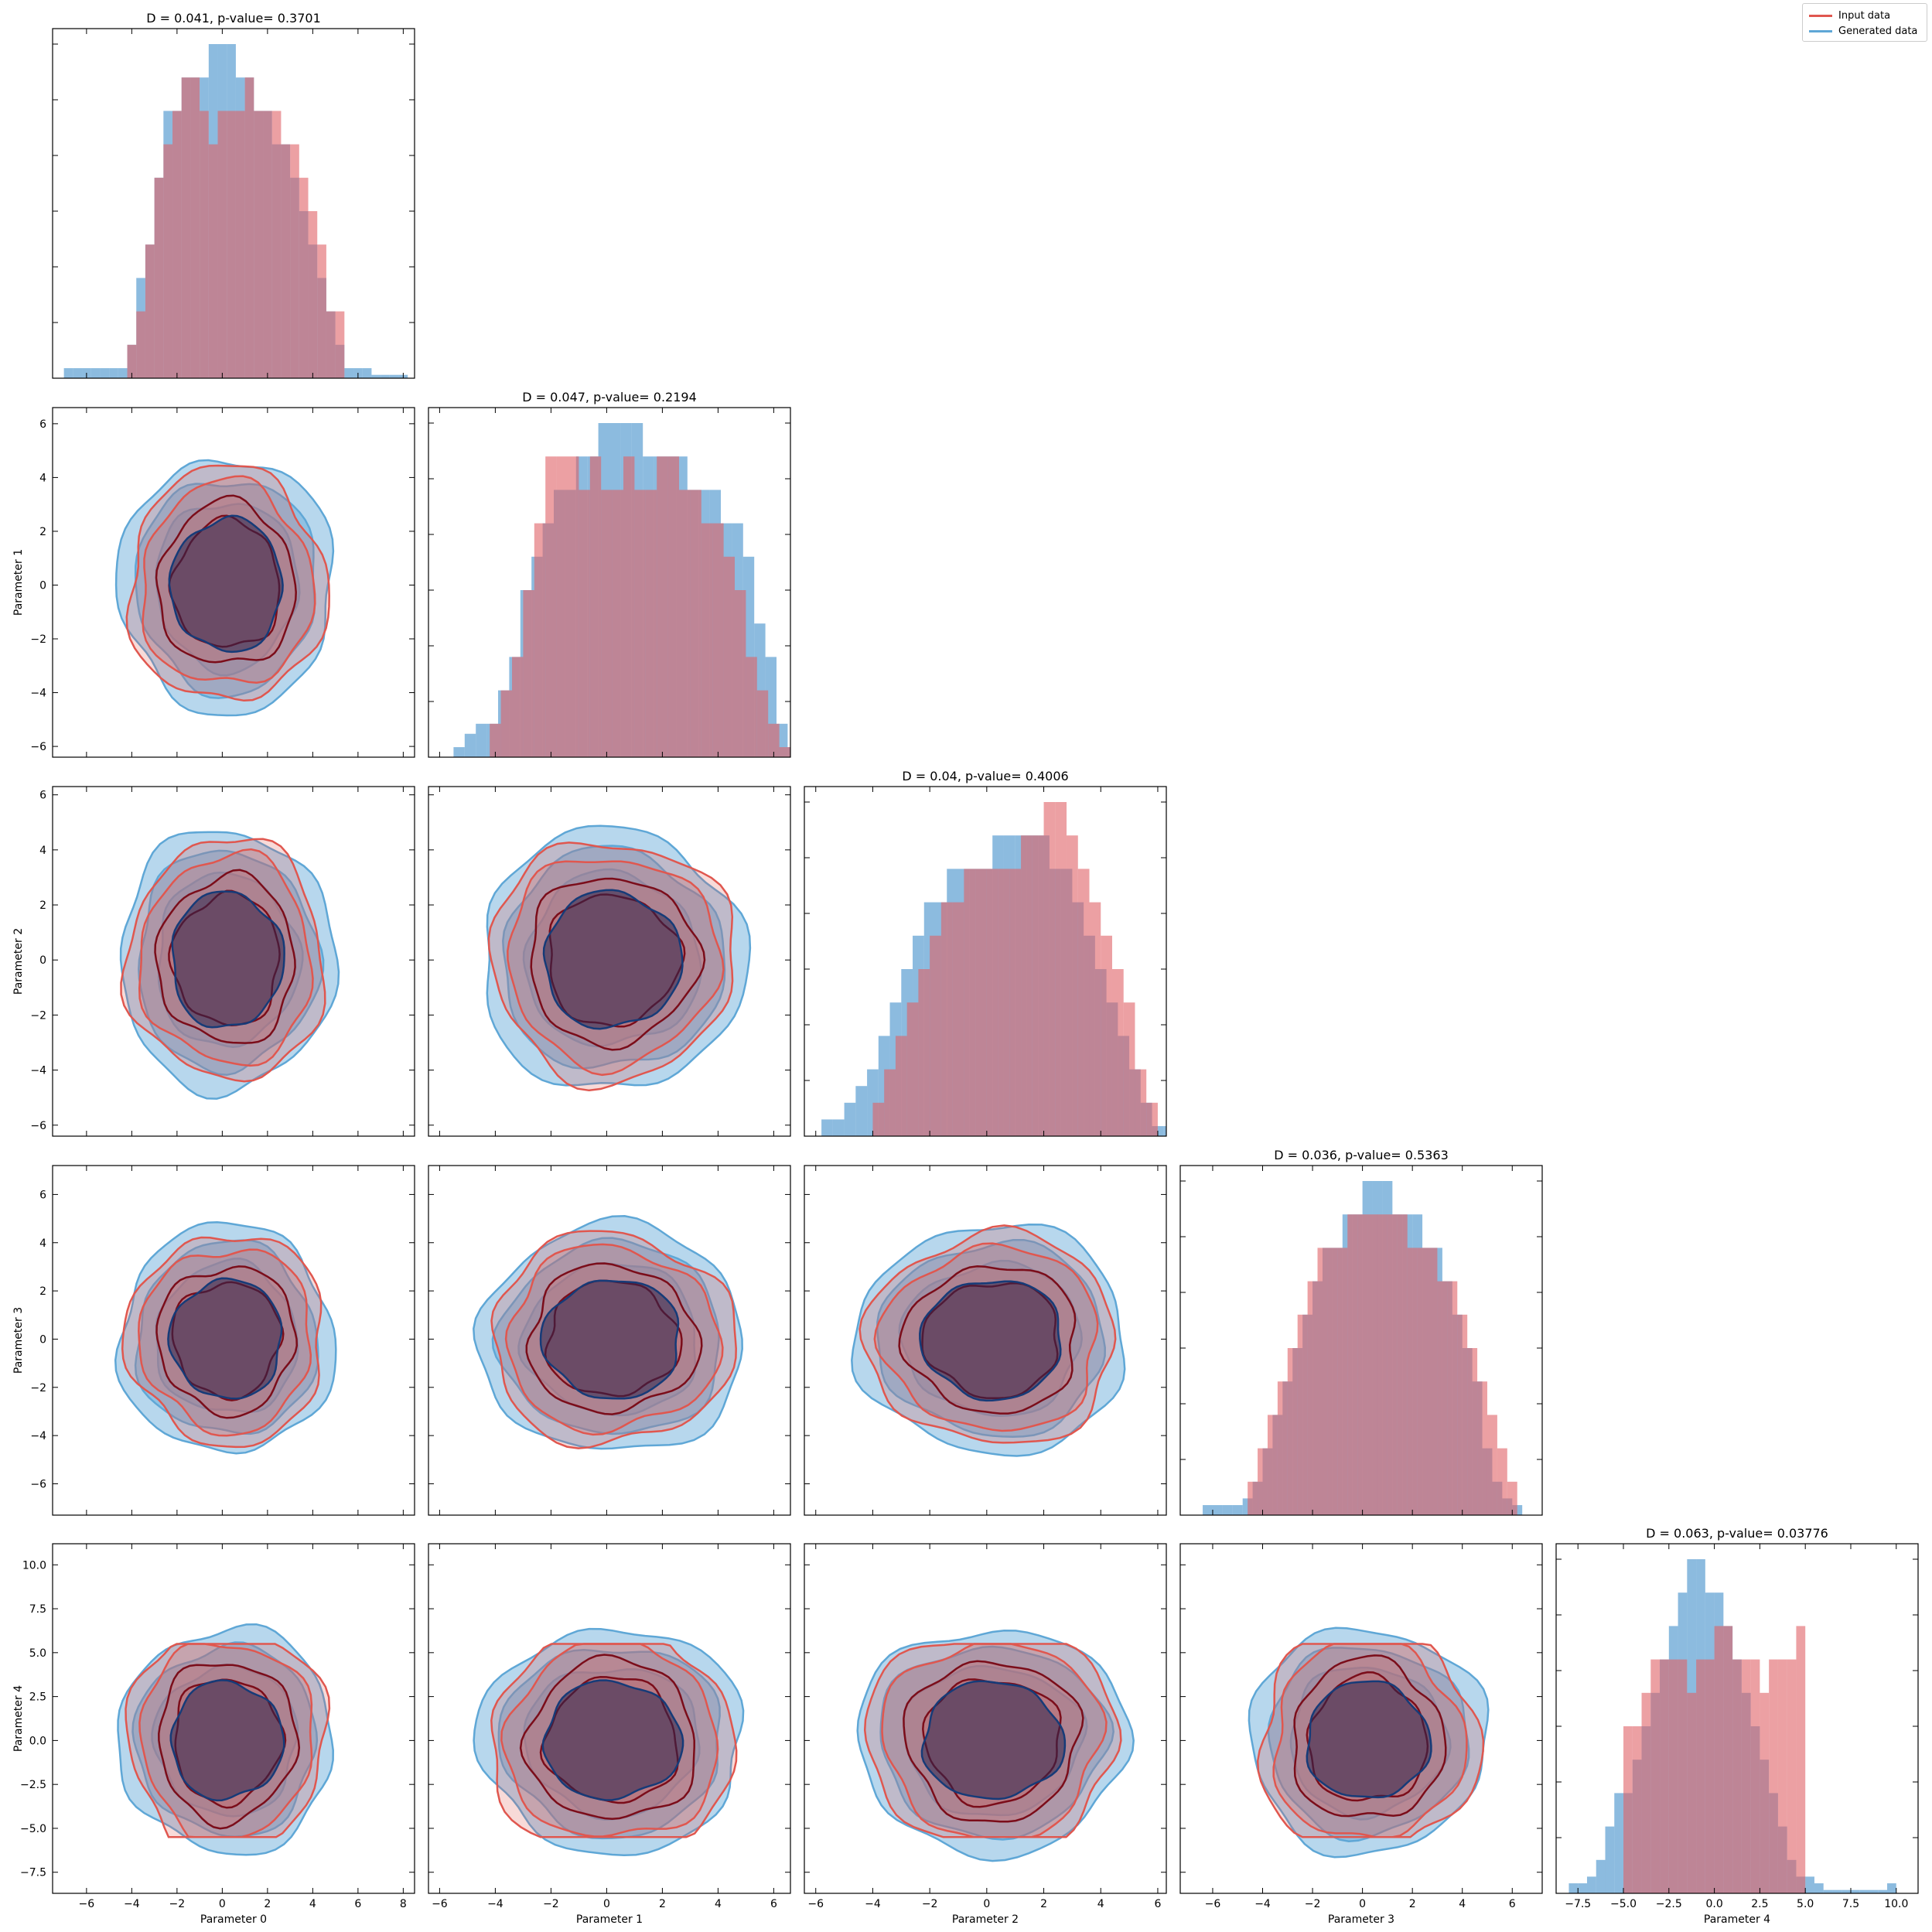  Describe the element at coordinates (1361, 1155) in the screenshot. I see `panel-title: D = 0.036, p-value= 0.5363` at that location.